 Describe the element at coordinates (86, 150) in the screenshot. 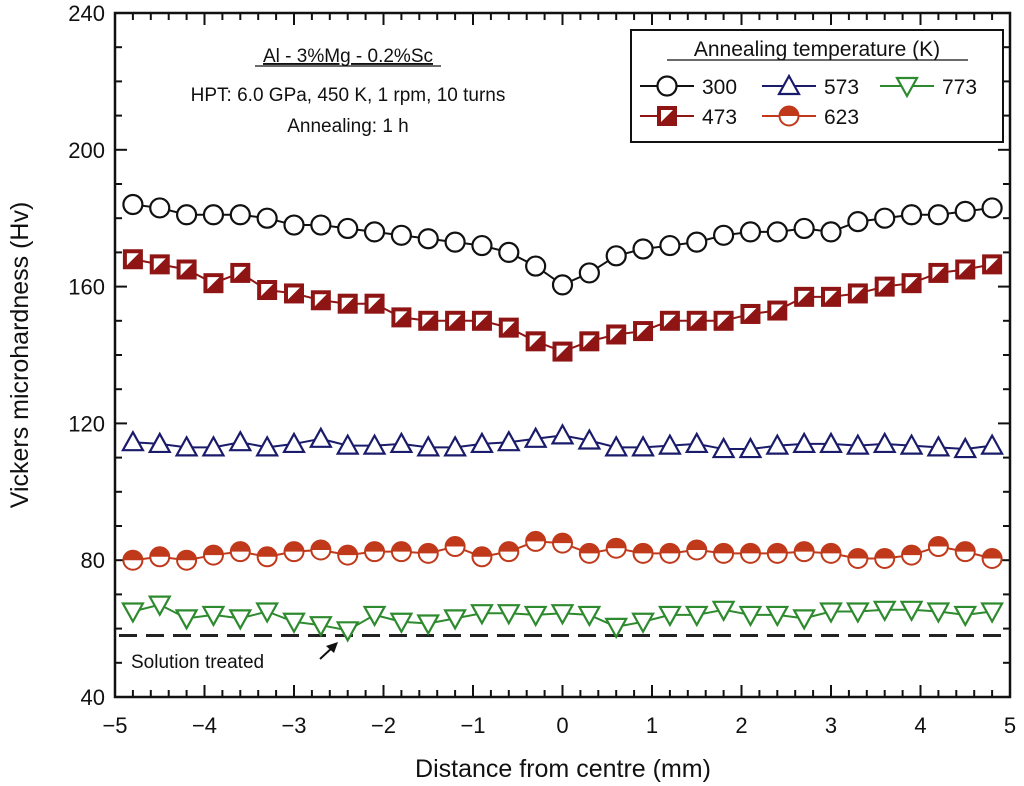

I see `y-tick-label: 200` at that location.